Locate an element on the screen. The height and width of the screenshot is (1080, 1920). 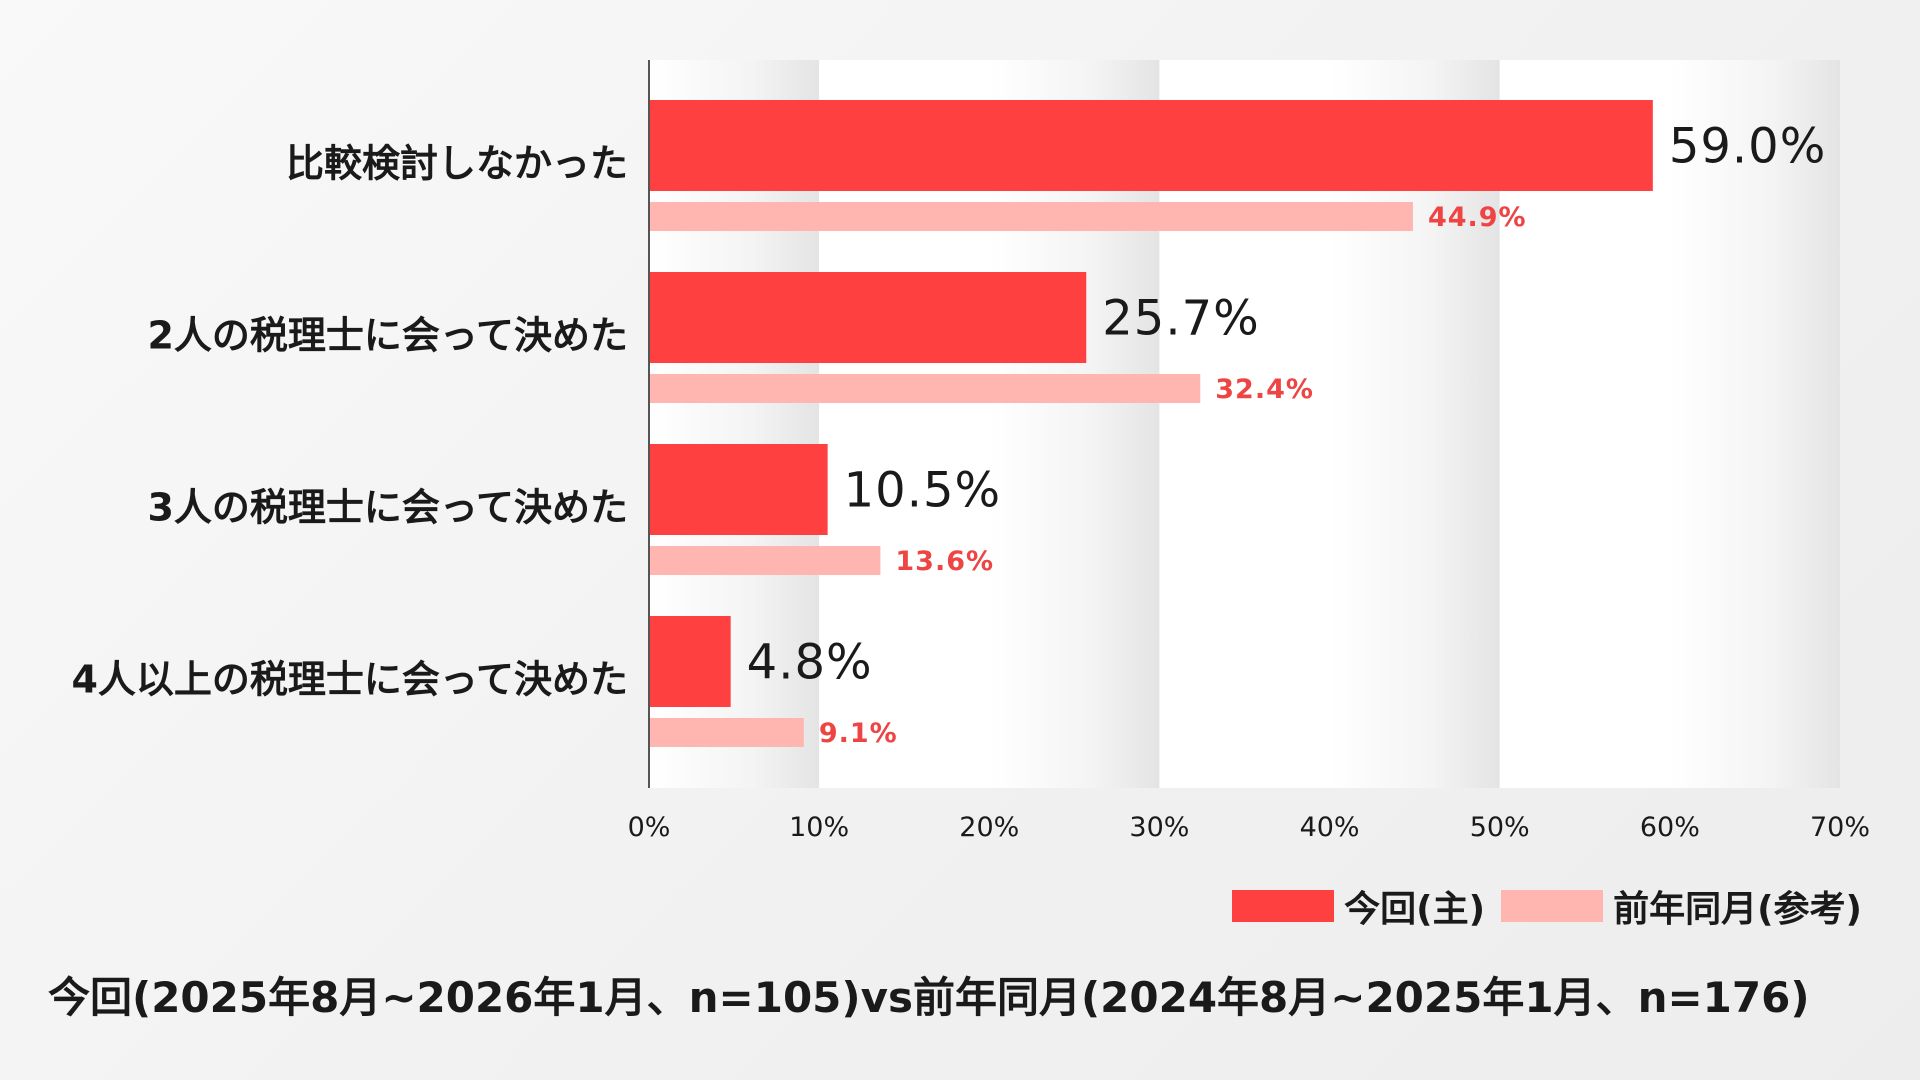
legend-label-current: 今回(主) is located at coordinates (1415, 909).